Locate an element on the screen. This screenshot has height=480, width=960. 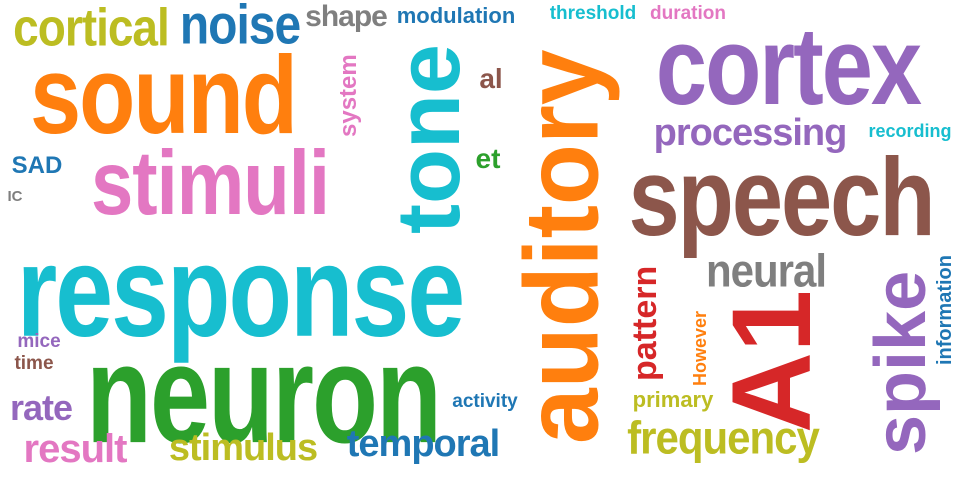
word-temporal: temporal is located at coordinates (423, 444).